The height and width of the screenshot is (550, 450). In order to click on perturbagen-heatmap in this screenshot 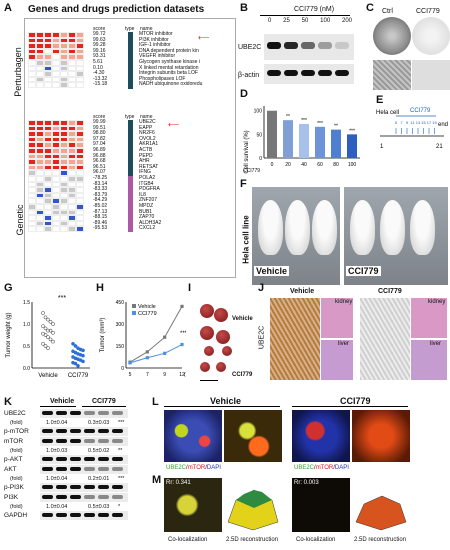, I will do `click(56, 60)`.